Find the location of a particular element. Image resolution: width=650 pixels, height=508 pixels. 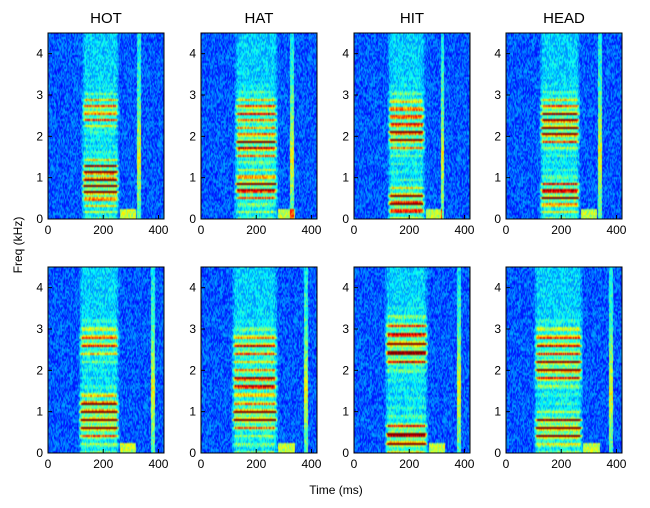

spectrogram-panel: HAT 0 1 2 3 4 0 200 400 is located at coordinates (255, 123).